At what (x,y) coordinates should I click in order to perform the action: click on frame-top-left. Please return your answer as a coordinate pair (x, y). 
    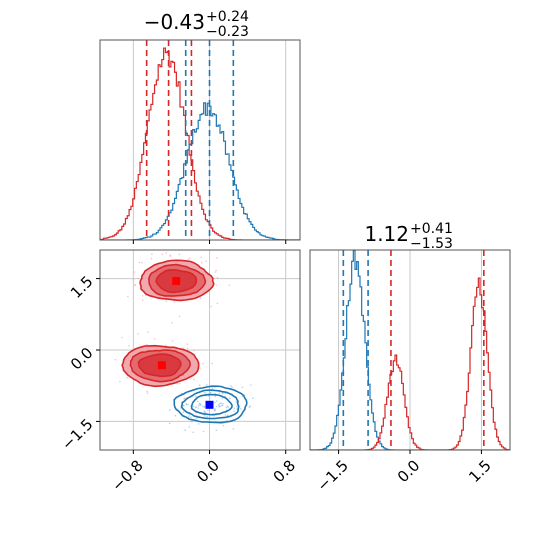
    Looking at the image, I should click on (200, 140).